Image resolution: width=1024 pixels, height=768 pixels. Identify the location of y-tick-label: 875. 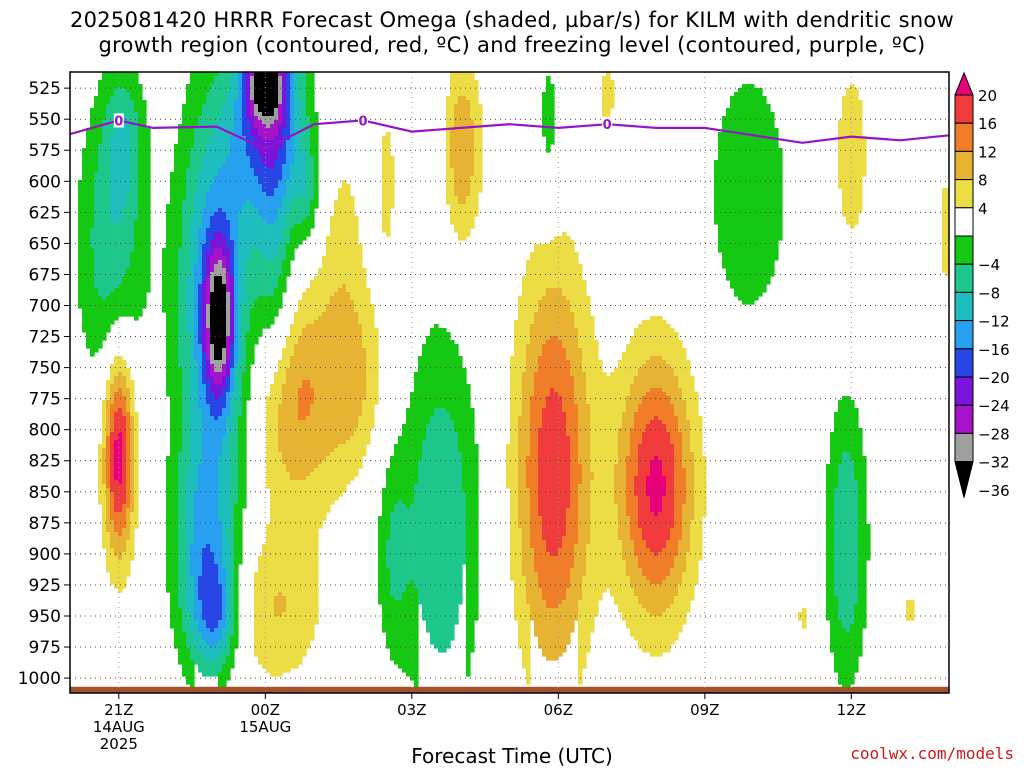
(45, 524).